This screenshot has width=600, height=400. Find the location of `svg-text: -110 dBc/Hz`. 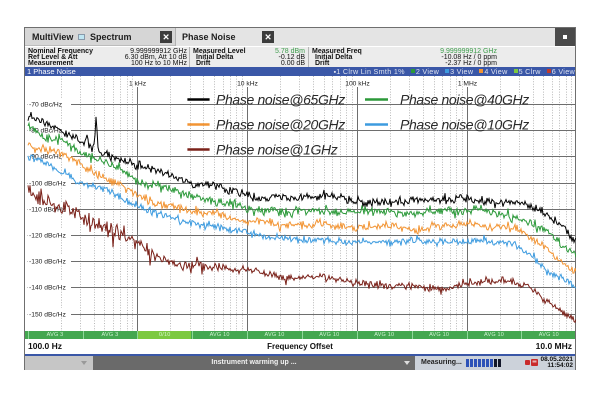

svg-text: -110 dBc/Hz is located at coordinates (47, 210).